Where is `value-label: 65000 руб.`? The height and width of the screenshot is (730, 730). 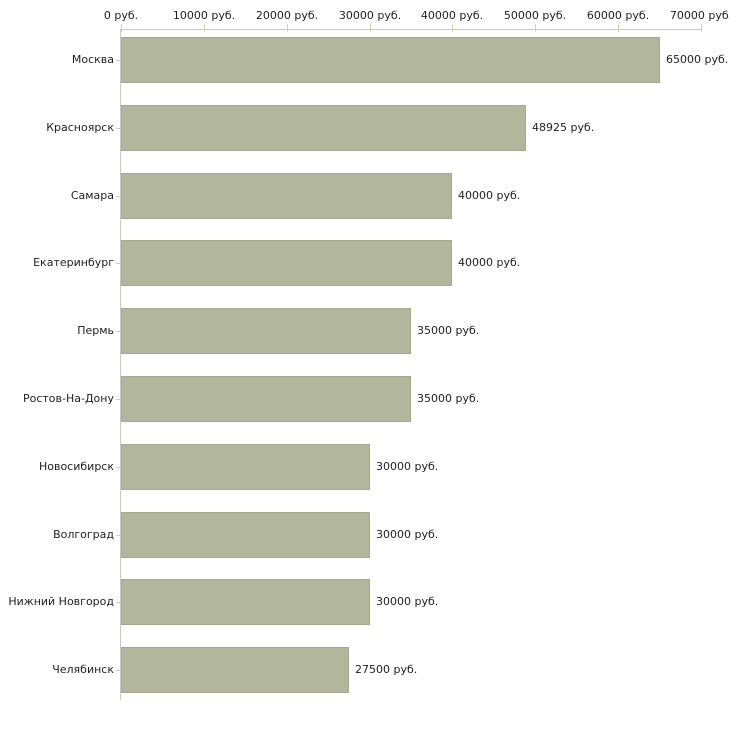 value-label: 65000 руб. is located at coordinates (697, 59).